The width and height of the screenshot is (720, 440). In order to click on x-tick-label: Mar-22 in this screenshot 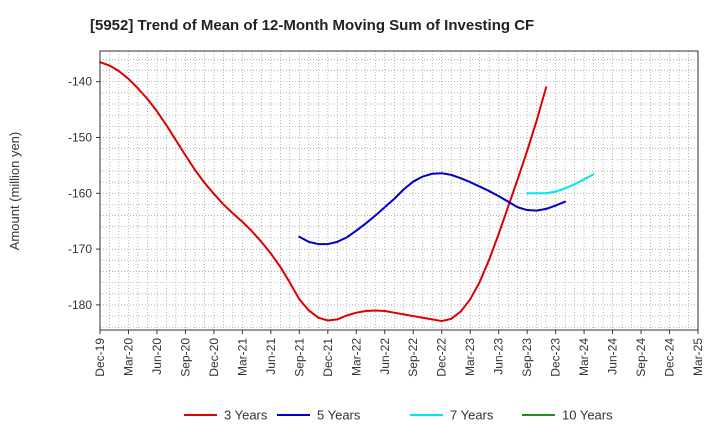, I will do `click(356, 357)`.